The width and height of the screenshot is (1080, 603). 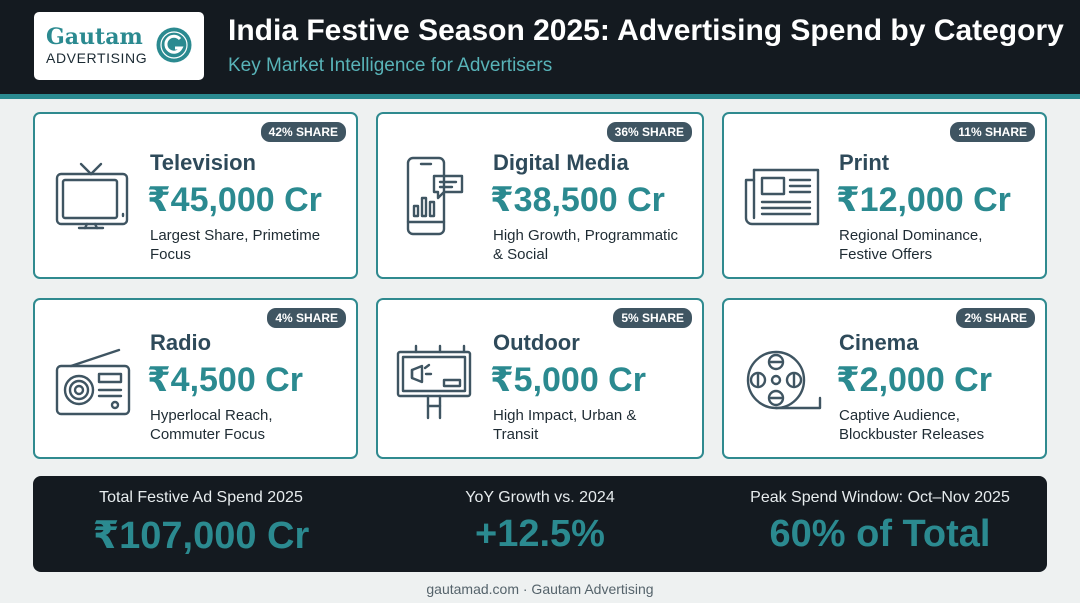 I want to click on header-accent-stripe, so click(x=540, y=96).